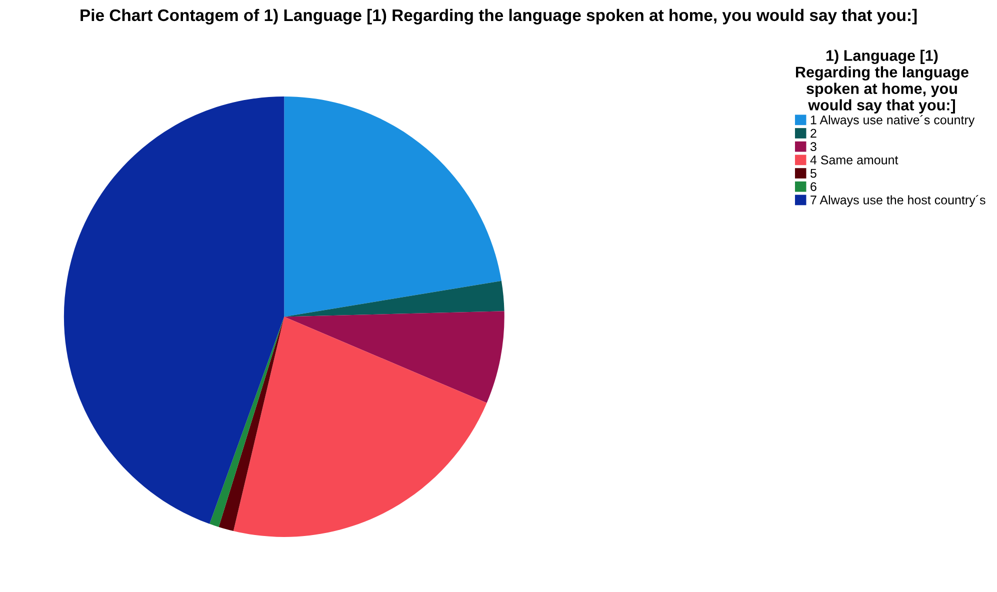 The image size is (997, 592). I want to click on legend-label: 6, so click(813, 187).